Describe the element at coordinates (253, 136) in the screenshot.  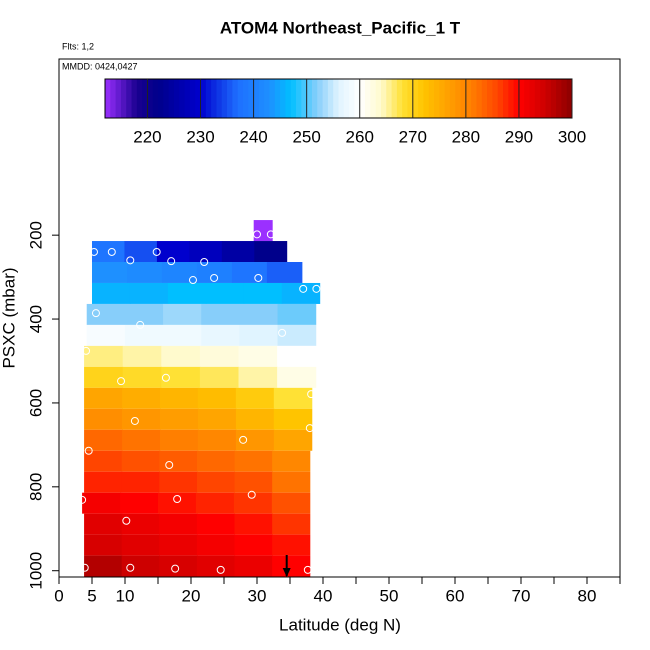
I see `colorbar-tick-label: 240` at that location.